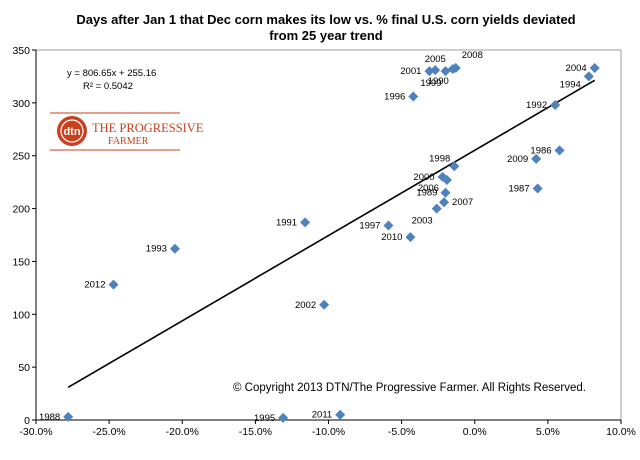 The height and width of the screenshot is (460, 640). What do you see at coordinates (570, 84) in the screenshot?
I see `data-point-label: 1994` at bounding box center [570, 84].